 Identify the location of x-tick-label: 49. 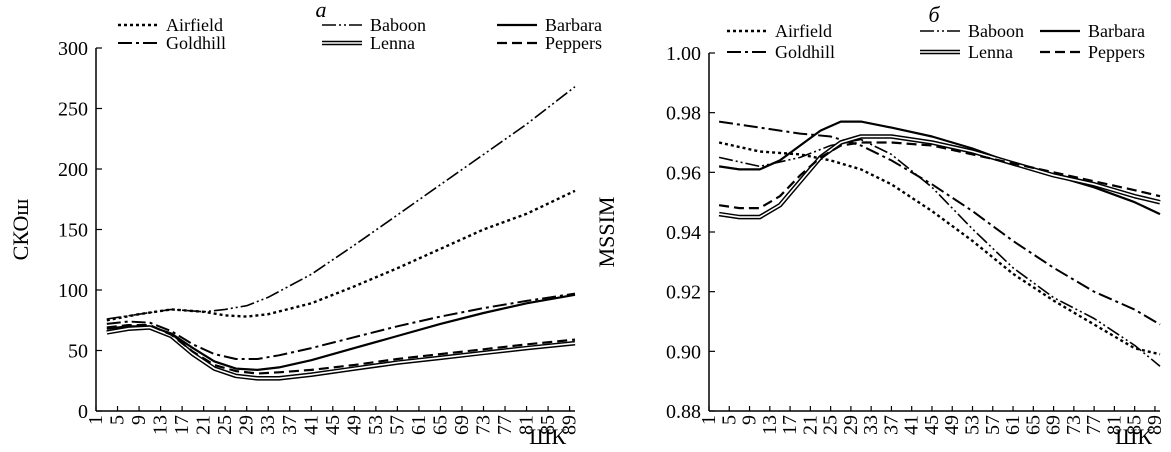
(952, 425).